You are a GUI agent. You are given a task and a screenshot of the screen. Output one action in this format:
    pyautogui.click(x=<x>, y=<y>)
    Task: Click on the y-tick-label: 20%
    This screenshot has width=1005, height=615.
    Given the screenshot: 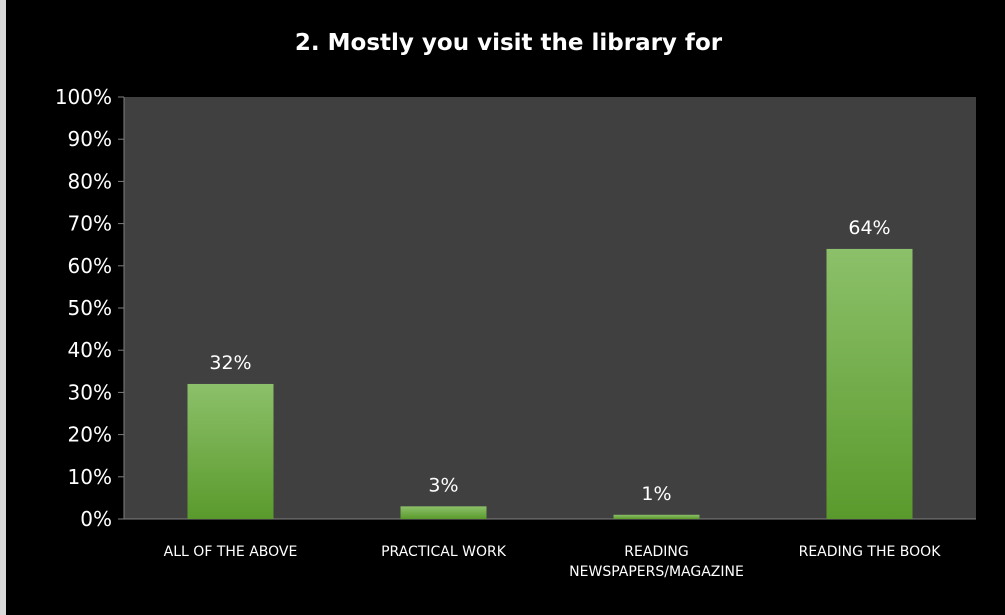 What is the action you would take?
    pyautogui.click(x=90, y=435)
    